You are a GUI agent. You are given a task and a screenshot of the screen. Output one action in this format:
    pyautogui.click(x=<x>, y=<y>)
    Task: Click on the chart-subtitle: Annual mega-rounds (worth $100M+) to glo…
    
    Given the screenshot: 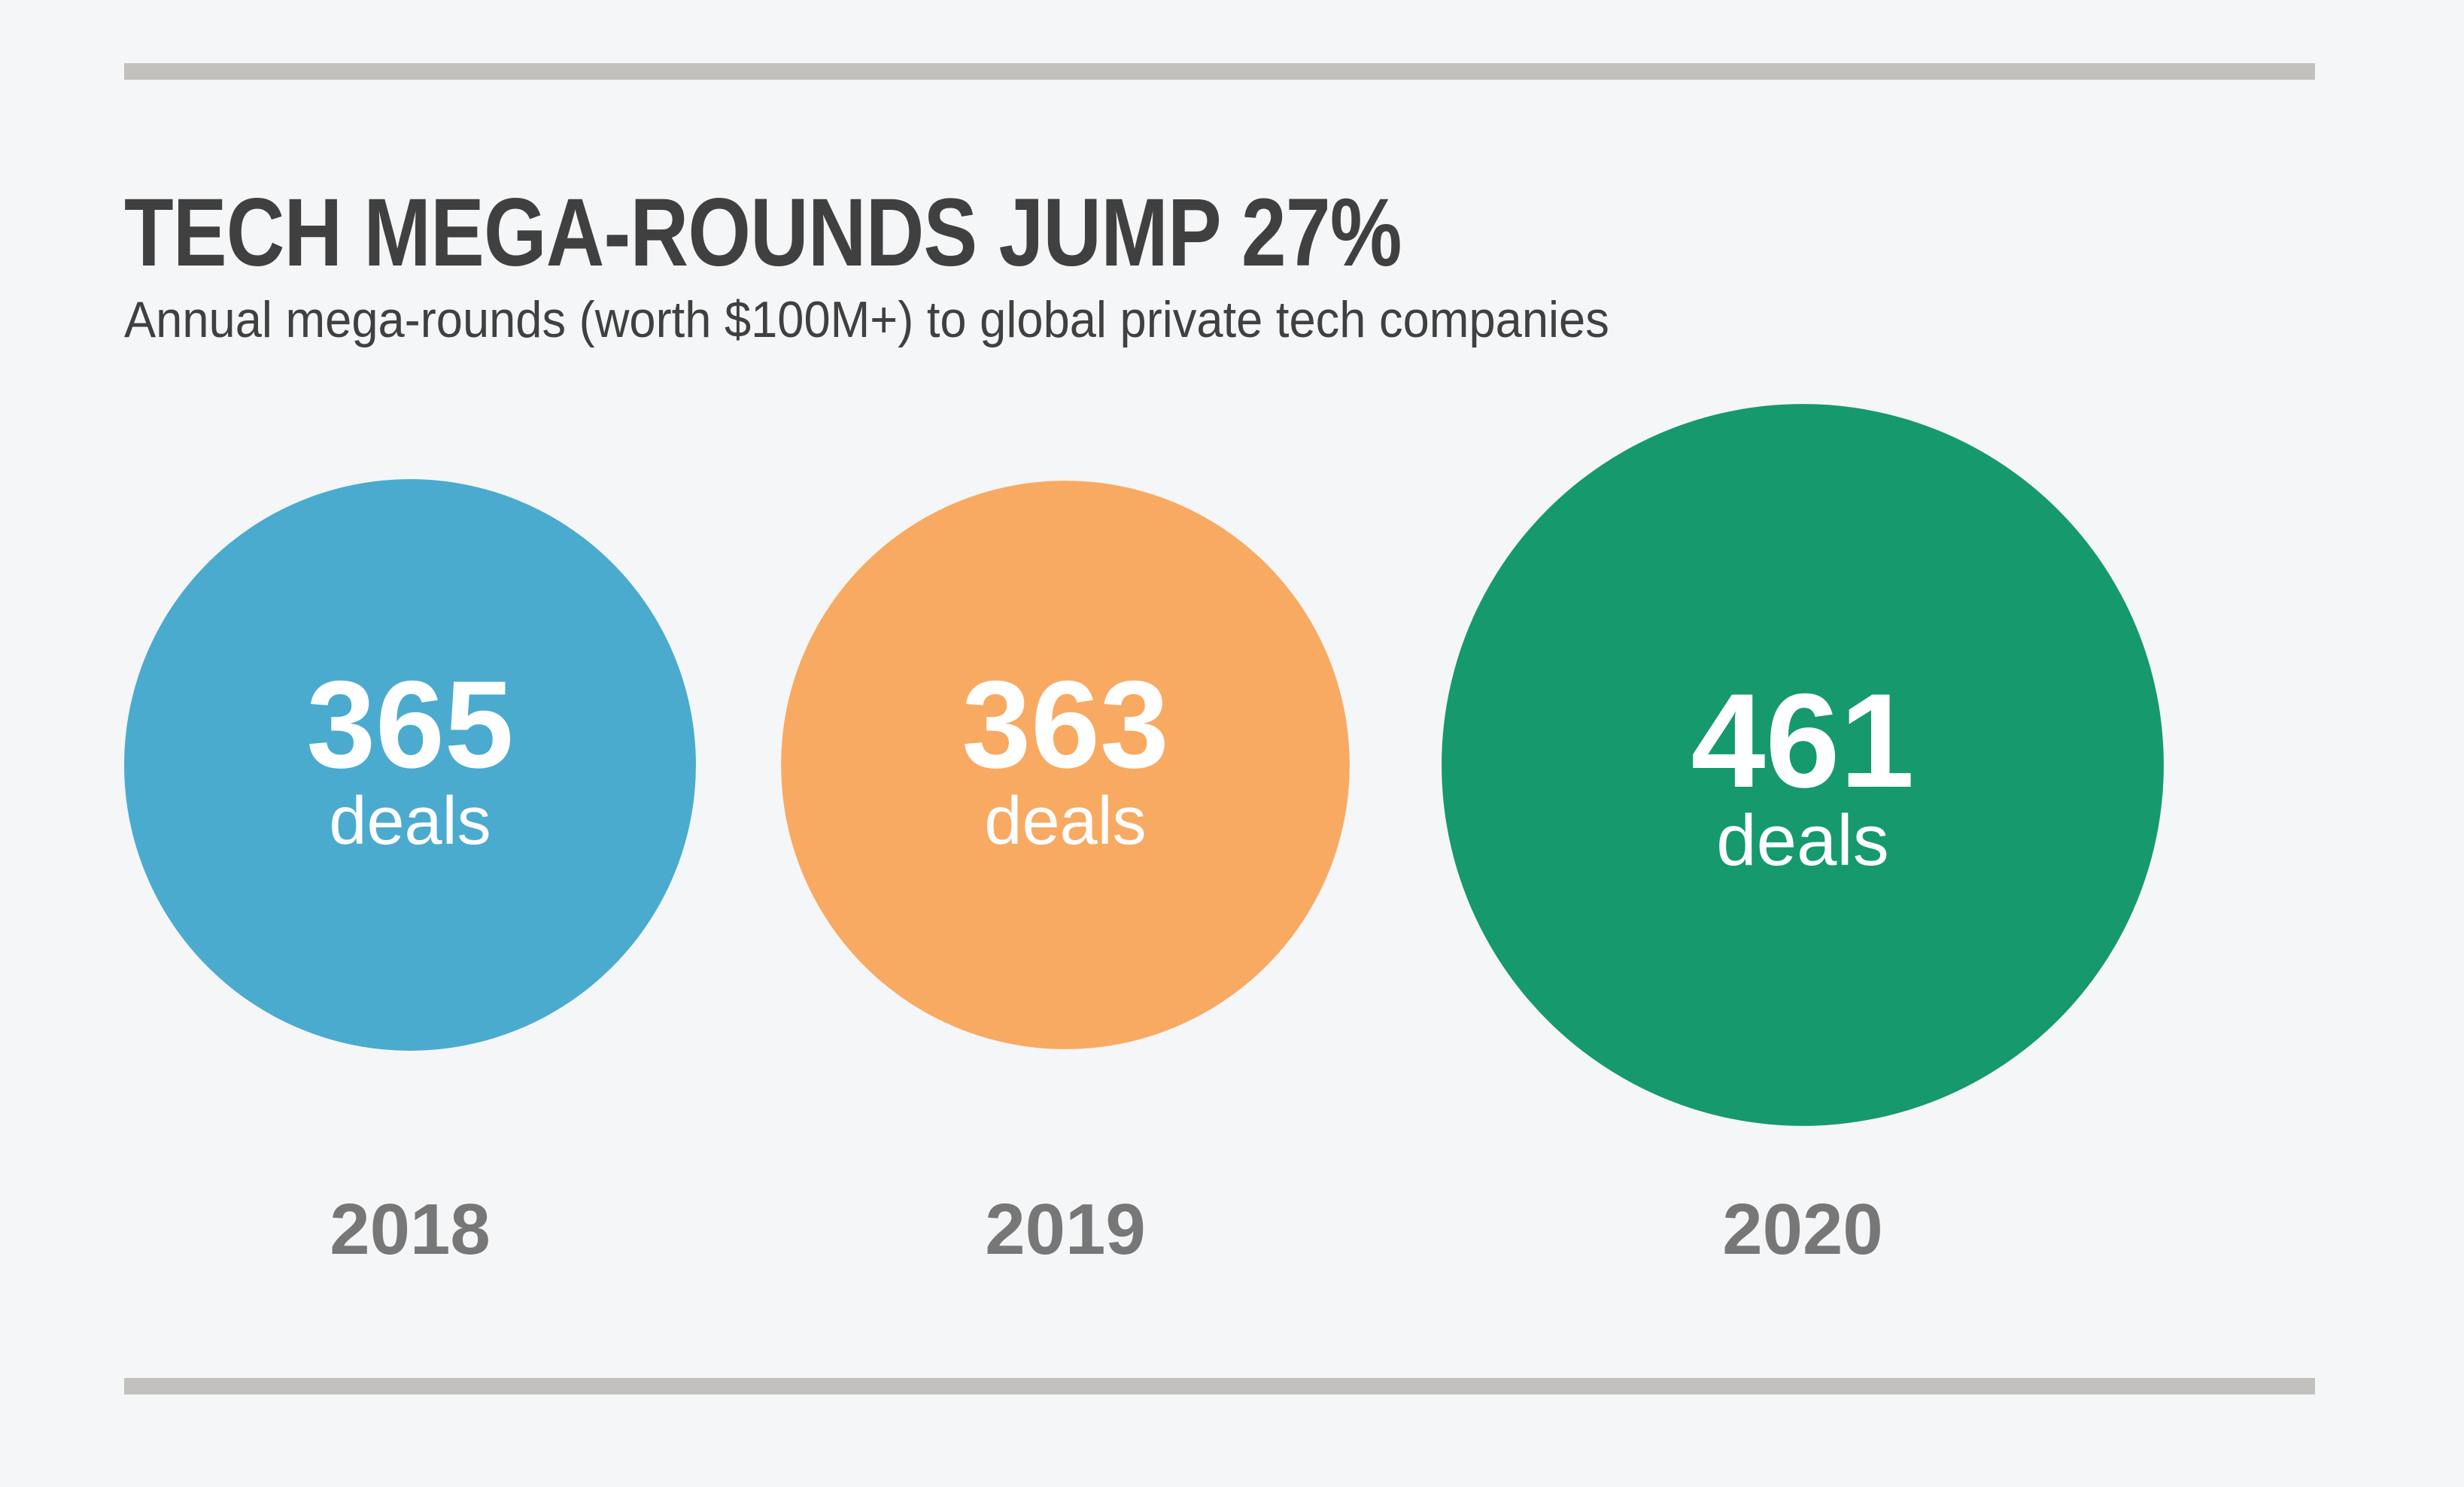 What is the action you would take?
    pyautogui.click(x=866, y=319)
    